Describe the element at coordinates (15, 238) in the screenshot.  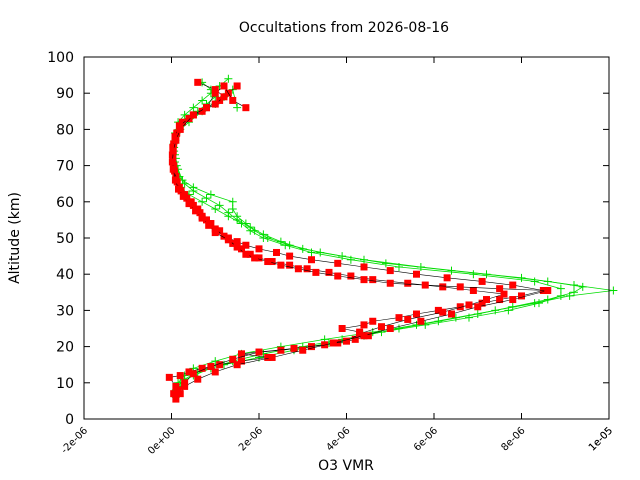
I see `y-axis-label: Altitude (km)` at that location.